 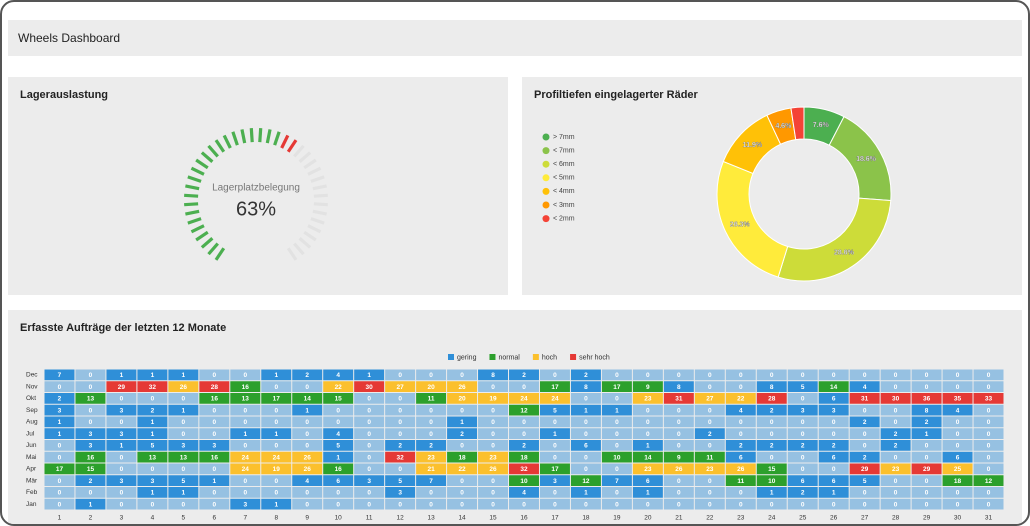 I want to click on cell-label: 8, so click(x=679, y=387).